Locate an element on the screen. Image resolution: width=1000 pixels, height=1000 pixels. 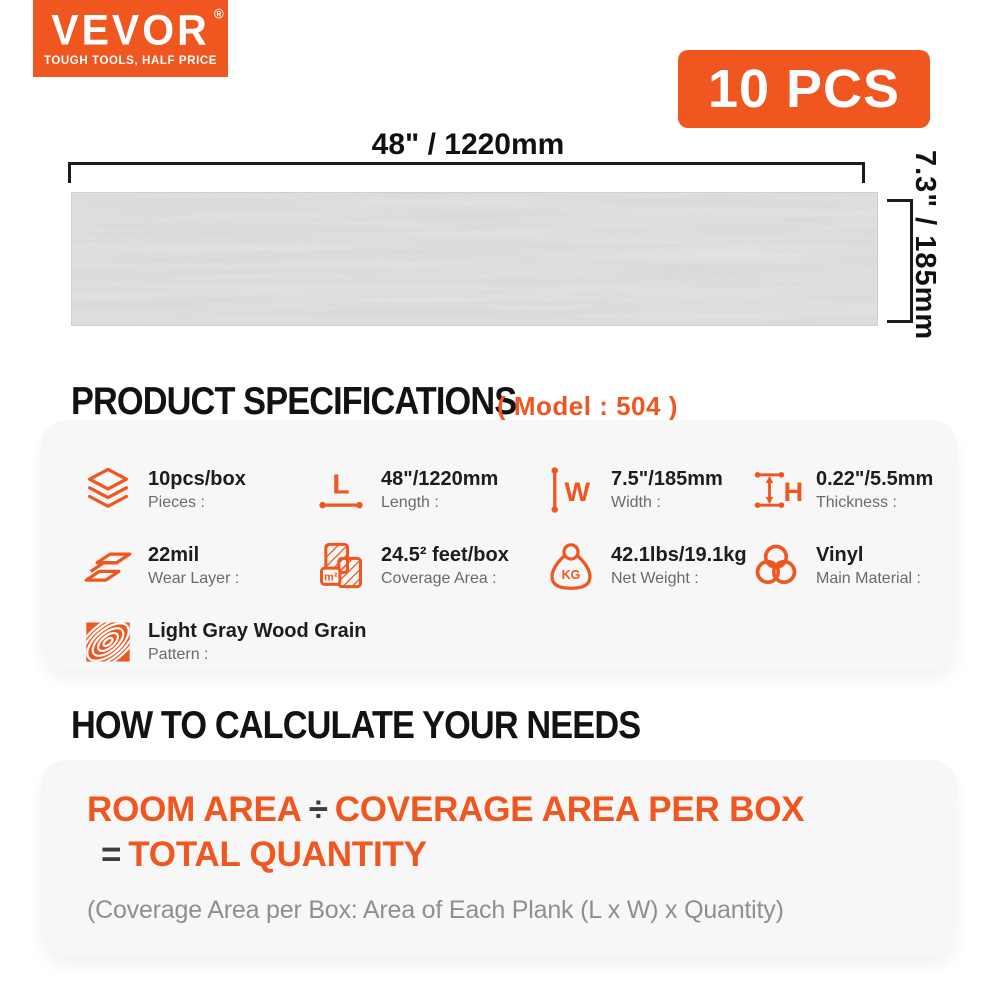
spec-label: Pattern : is located at coordinates (178, 654).